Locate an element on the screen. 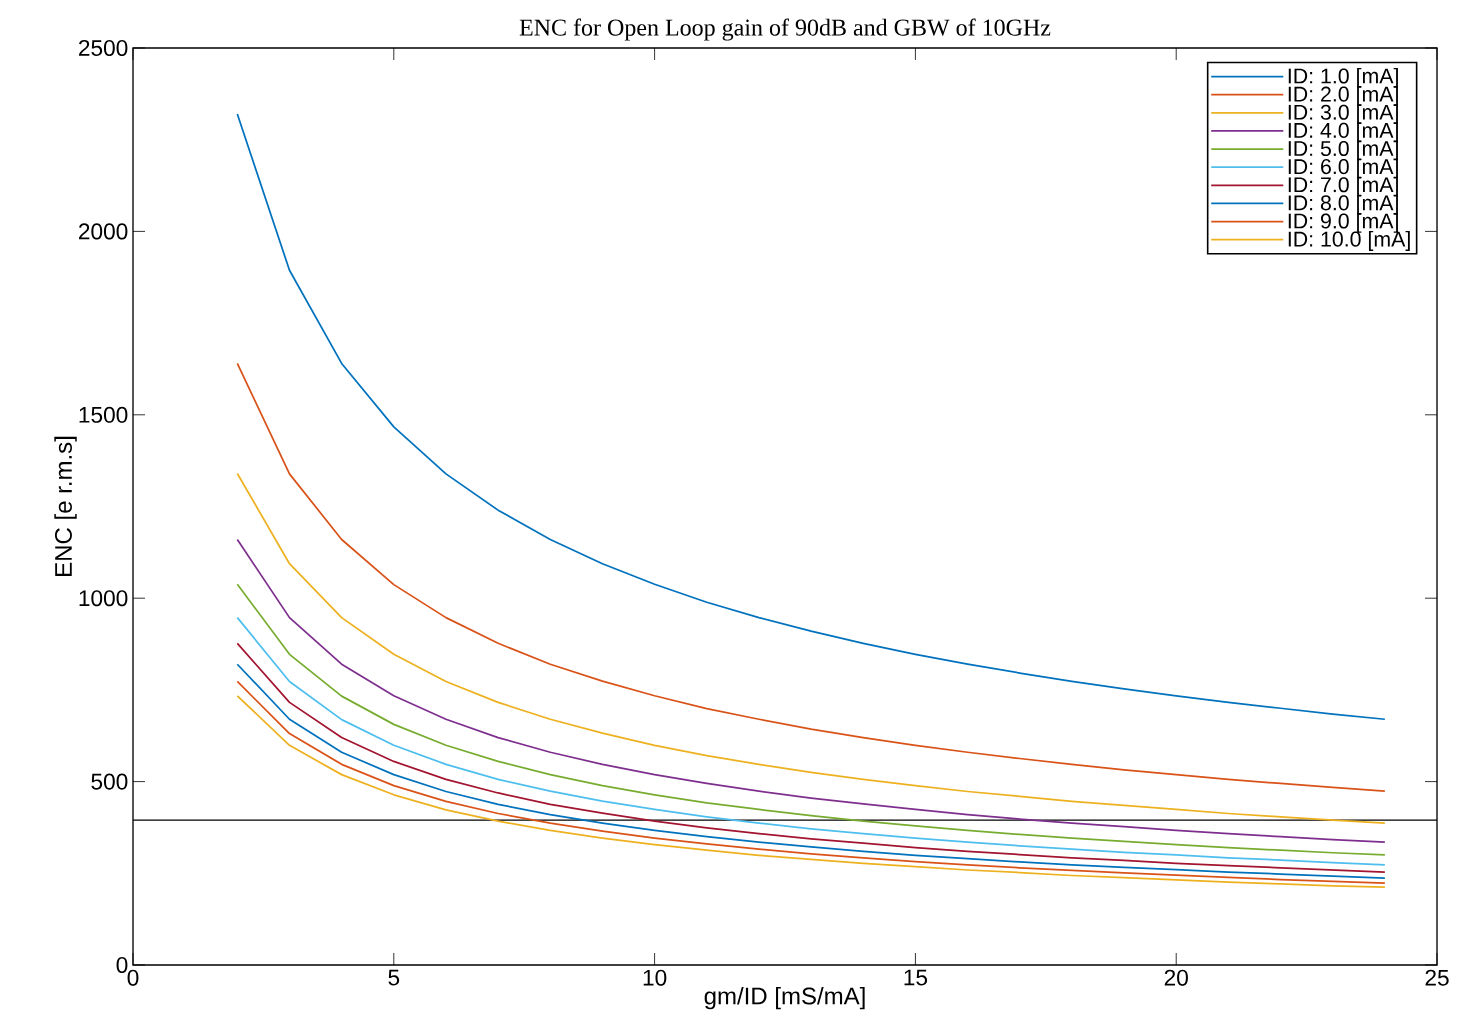  x-tick-label: 5 is located at coordinates (394, 977).